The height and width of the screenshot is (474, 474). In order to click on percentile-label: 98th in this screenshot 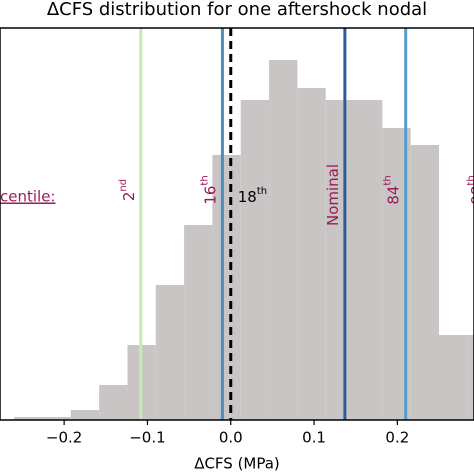, I will do `click(470, 189)`.